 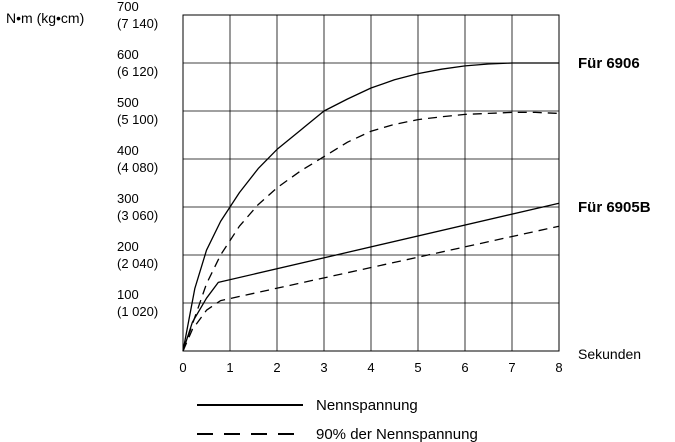 What do you see at coordinates (370, 367) in the screenshot?
I see `x-tick-label: 4` at bounding box center [370, 367].